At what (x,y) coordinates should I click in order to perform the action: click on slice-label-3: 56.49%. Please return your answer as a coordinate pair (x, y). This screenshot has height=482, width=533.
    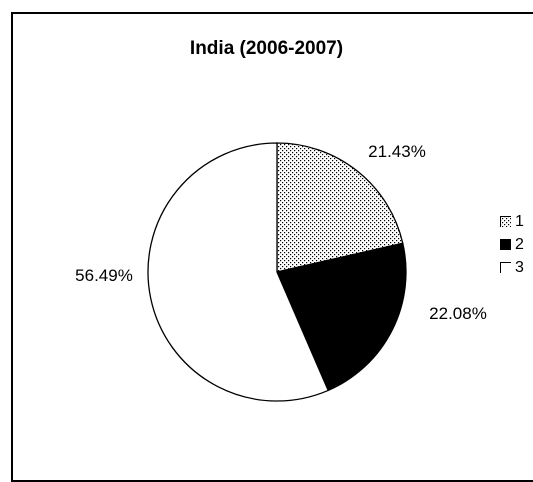
    Looking at the image, I should click on (104, 275).